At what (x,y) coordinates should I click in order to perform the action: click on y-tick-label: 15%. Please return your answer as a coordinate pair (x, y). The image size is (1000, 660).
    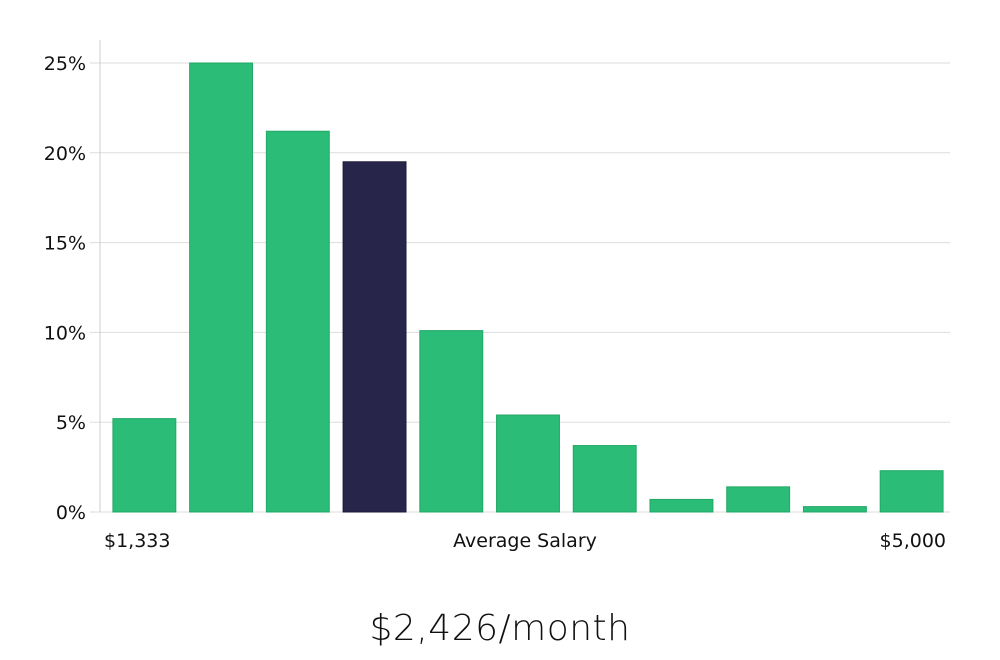
    Looking at the image, I should click on (65, 244).